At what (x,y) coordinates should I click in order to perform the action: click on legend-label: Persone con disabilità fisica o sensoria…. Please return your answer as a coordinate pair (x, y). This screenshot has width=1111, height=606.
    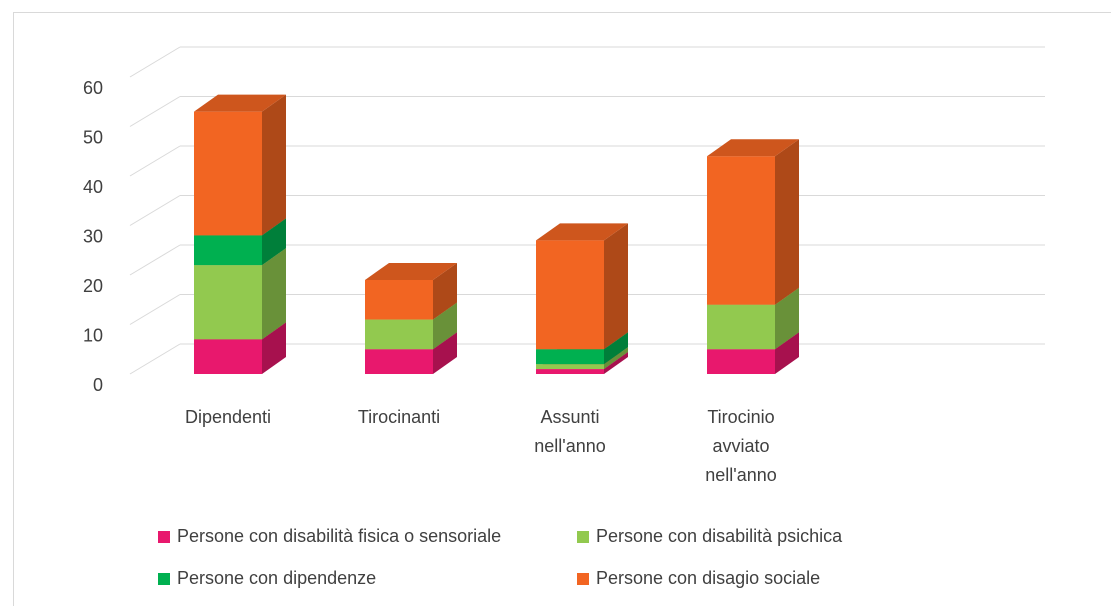
    Looking at the image, I should click on (339, 536).